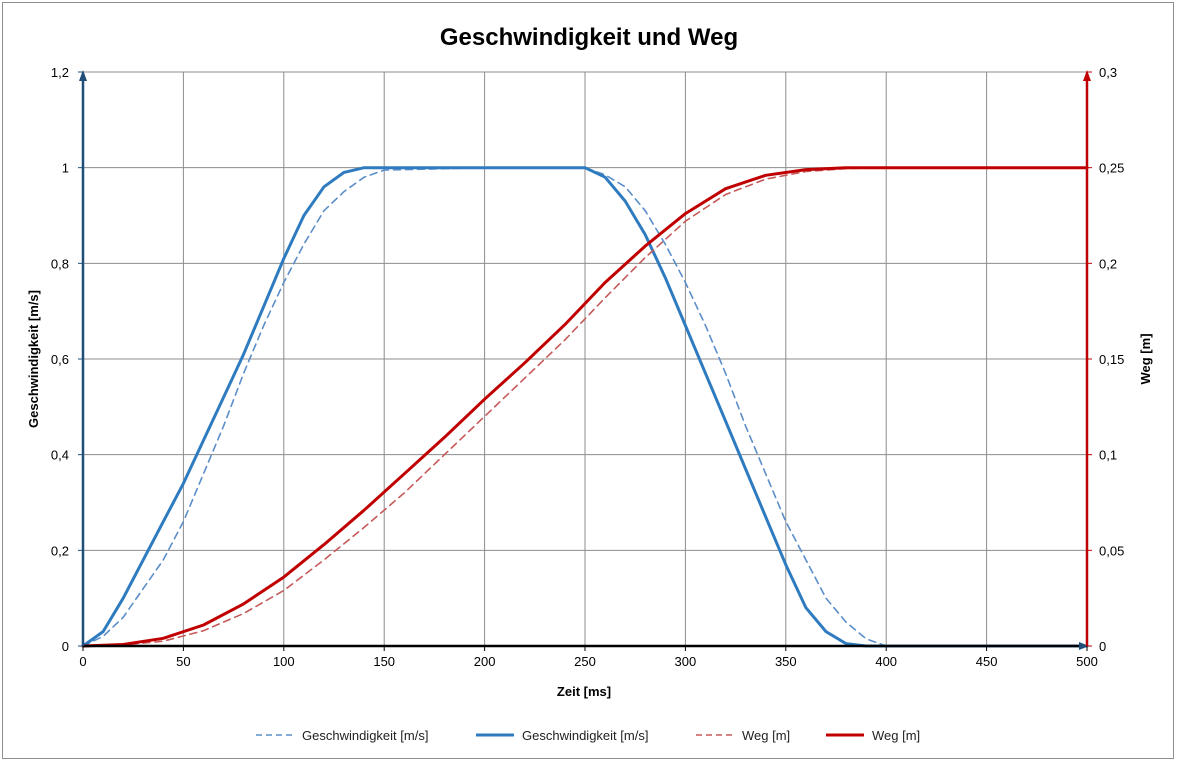 The height and width of the screenshot is (763, 1178). I want to click on legend-item-velocity-dashed: Geschwindigkeit [m/s], so click(342, 735).